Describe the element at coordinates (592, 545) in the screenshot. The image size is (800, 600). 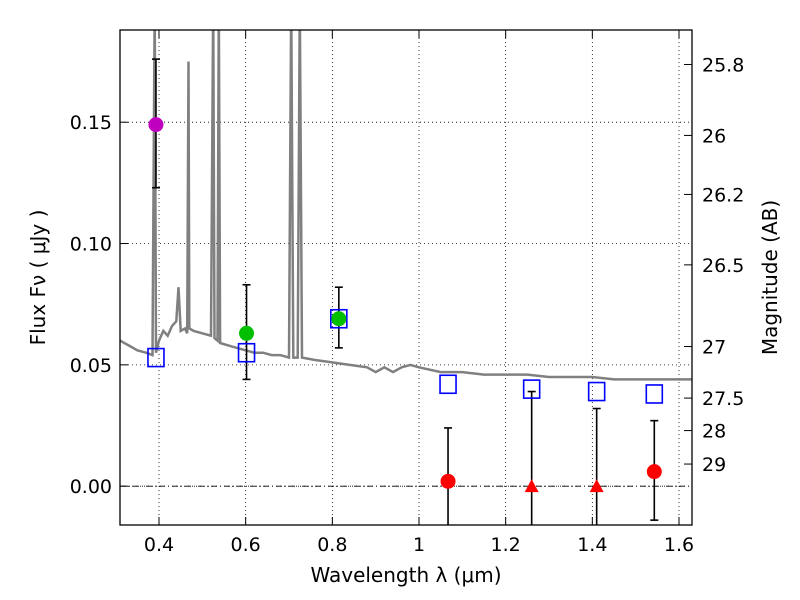
I see `x-tick-label: 1.4` at that location.